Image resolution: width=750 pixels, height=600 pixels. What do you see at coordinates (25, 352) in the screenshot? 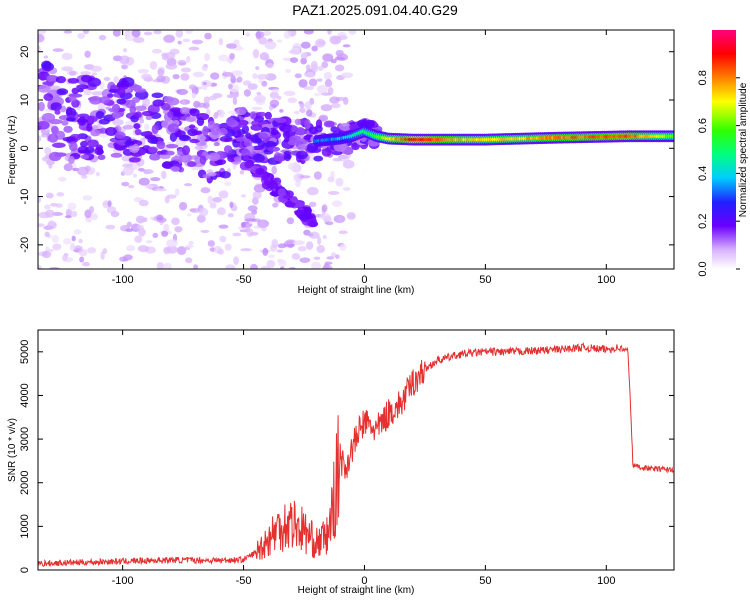
I see `snr-ytick-label: 5000` at bounding box center [25, 352].